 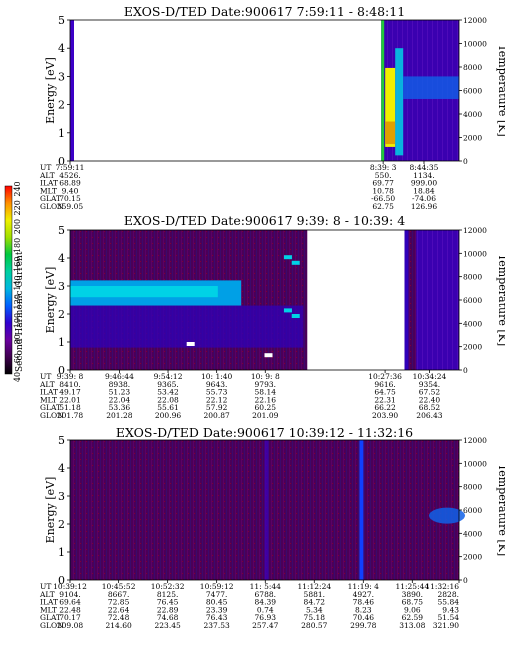 I want to click on orbit-cell: 62.59, so click(x=413, y=617).